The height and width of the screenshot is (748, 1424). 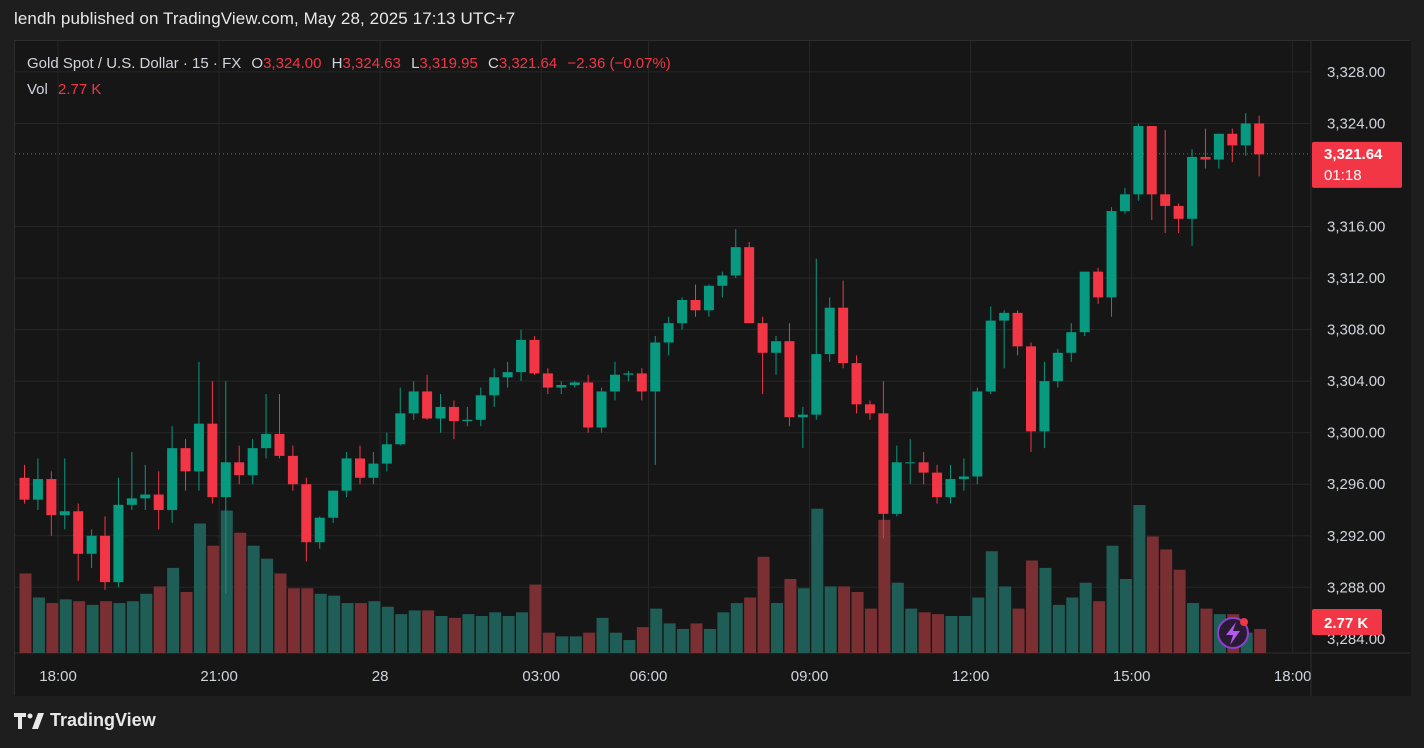 I want to click on volume-label: Vol, so click(x=37, y=89).